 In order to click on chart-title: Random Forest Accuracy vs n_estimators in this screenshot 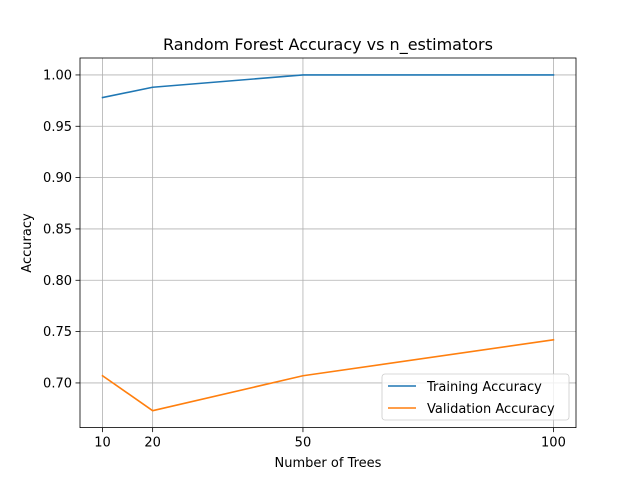, I will do `click(328, 45)`.